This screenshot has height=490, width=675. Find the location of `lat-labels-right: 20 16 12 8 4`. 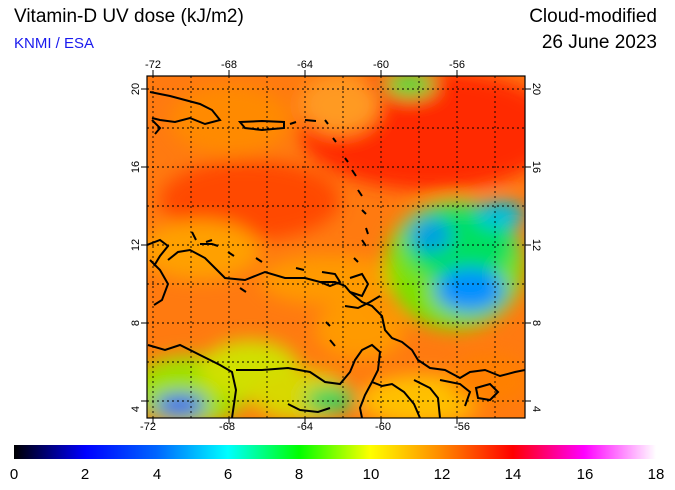

lat-labels-right: 20 16 12 8 4 is located at coordinates (536, 247).